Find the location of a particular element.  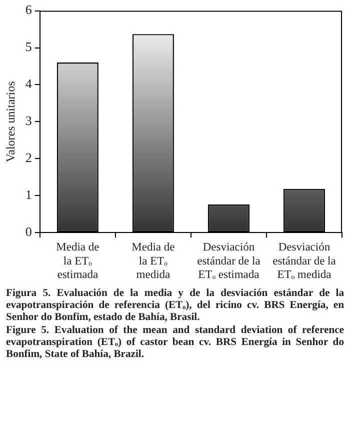

y-tick-label: 1 is located at coordinates (28, 194).